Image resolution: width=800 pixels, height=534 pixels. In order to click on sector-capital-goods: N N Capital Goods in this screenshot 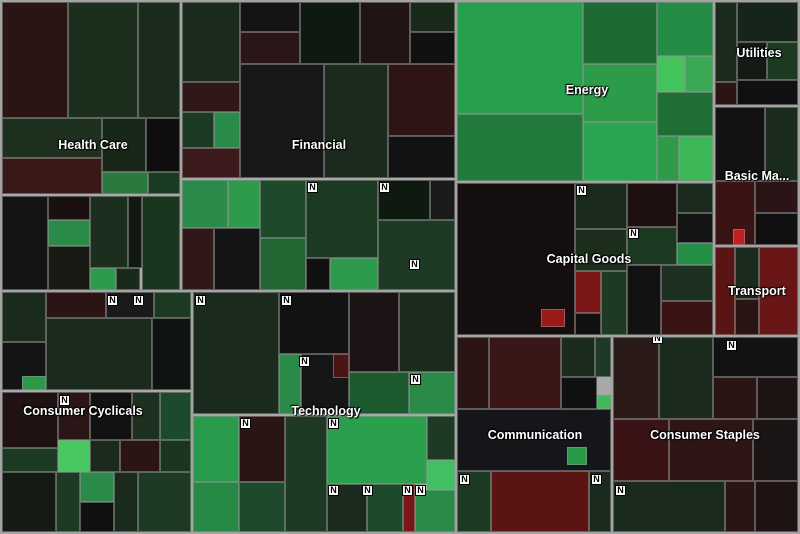, I will do `click(585, 259)`.